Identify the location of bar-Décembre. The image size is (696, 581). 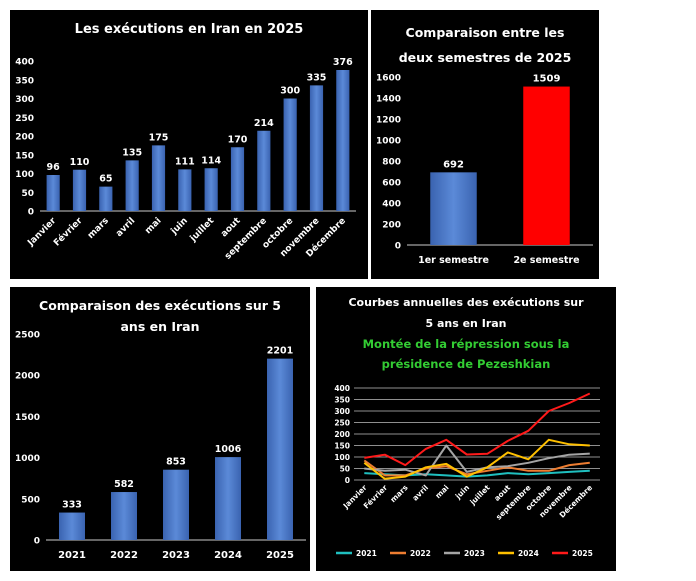
(343, 140).